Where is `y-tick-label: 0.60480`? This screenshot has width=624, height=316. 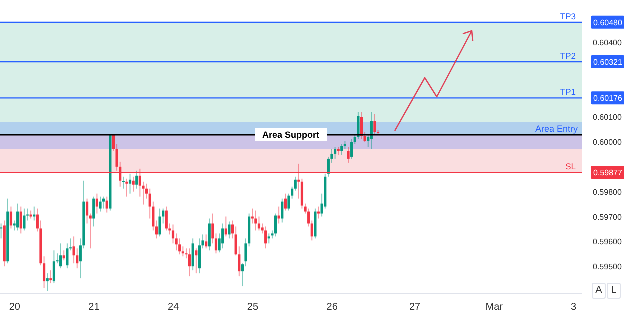
y-tick-label: 0.60480 is located at coordinates (609, 23).